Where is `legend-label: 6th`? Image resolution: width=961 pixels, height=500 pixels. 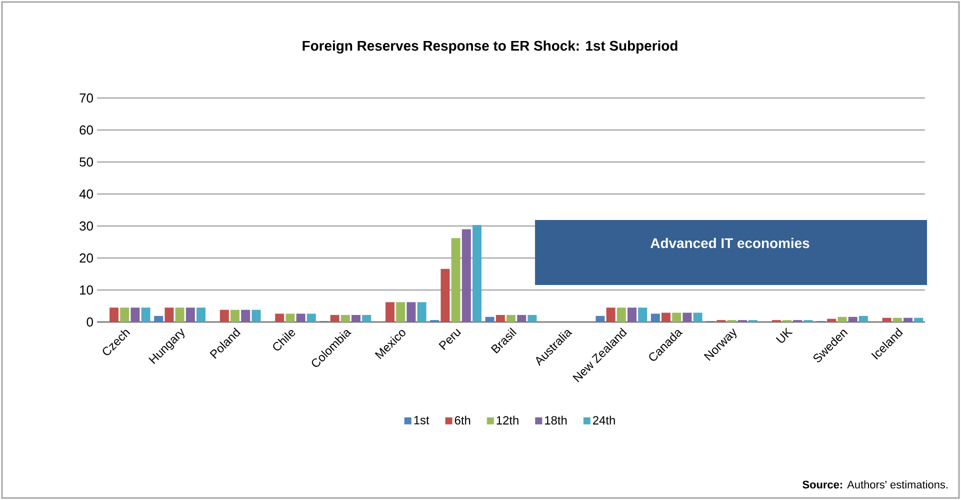 legend-label: 6th is located at coordinates (462, 420).